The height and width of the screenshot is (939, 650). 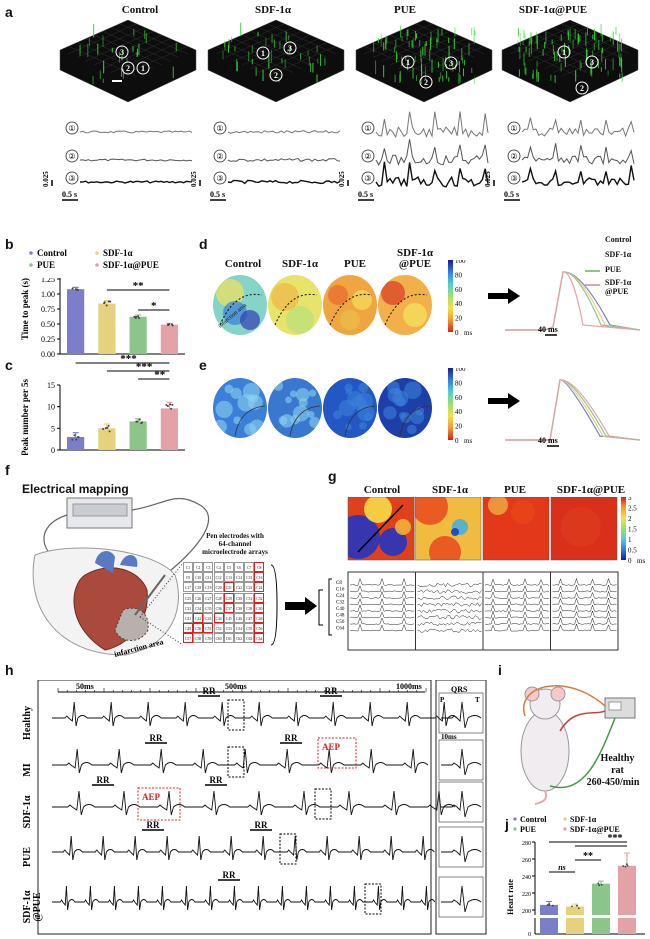 What do you see at coordinates (239, 638) in the screenshot?
I see `mea-electrode: C62` at bounding box center [239, 638].